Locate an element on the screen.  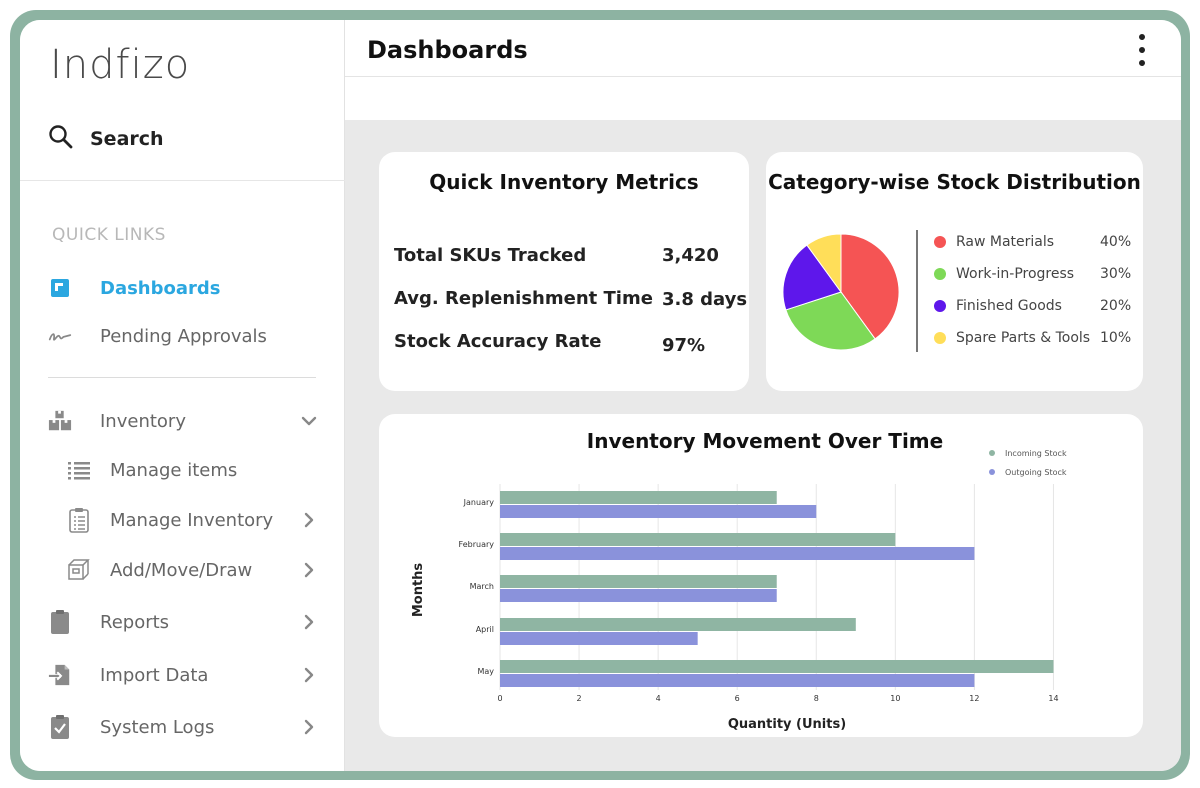
bar-outgoing-stock-february is located at coordinates (737, 553).